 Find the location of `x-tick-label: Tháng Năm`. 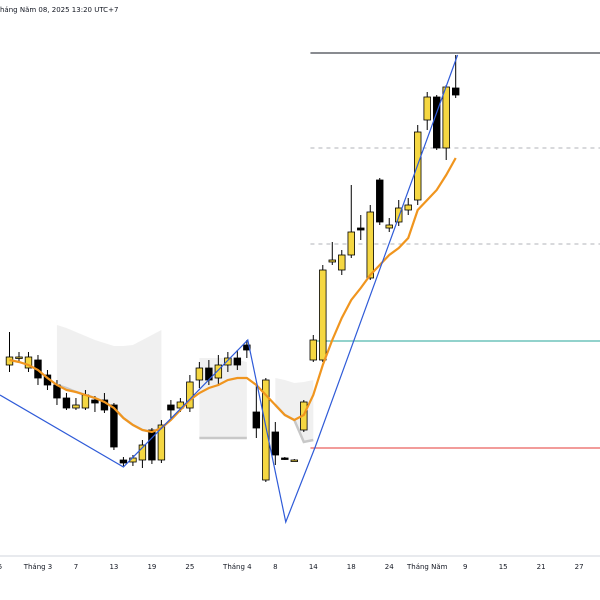

x-tick-label: Tháng Năm is located at coordinates (427, 567).